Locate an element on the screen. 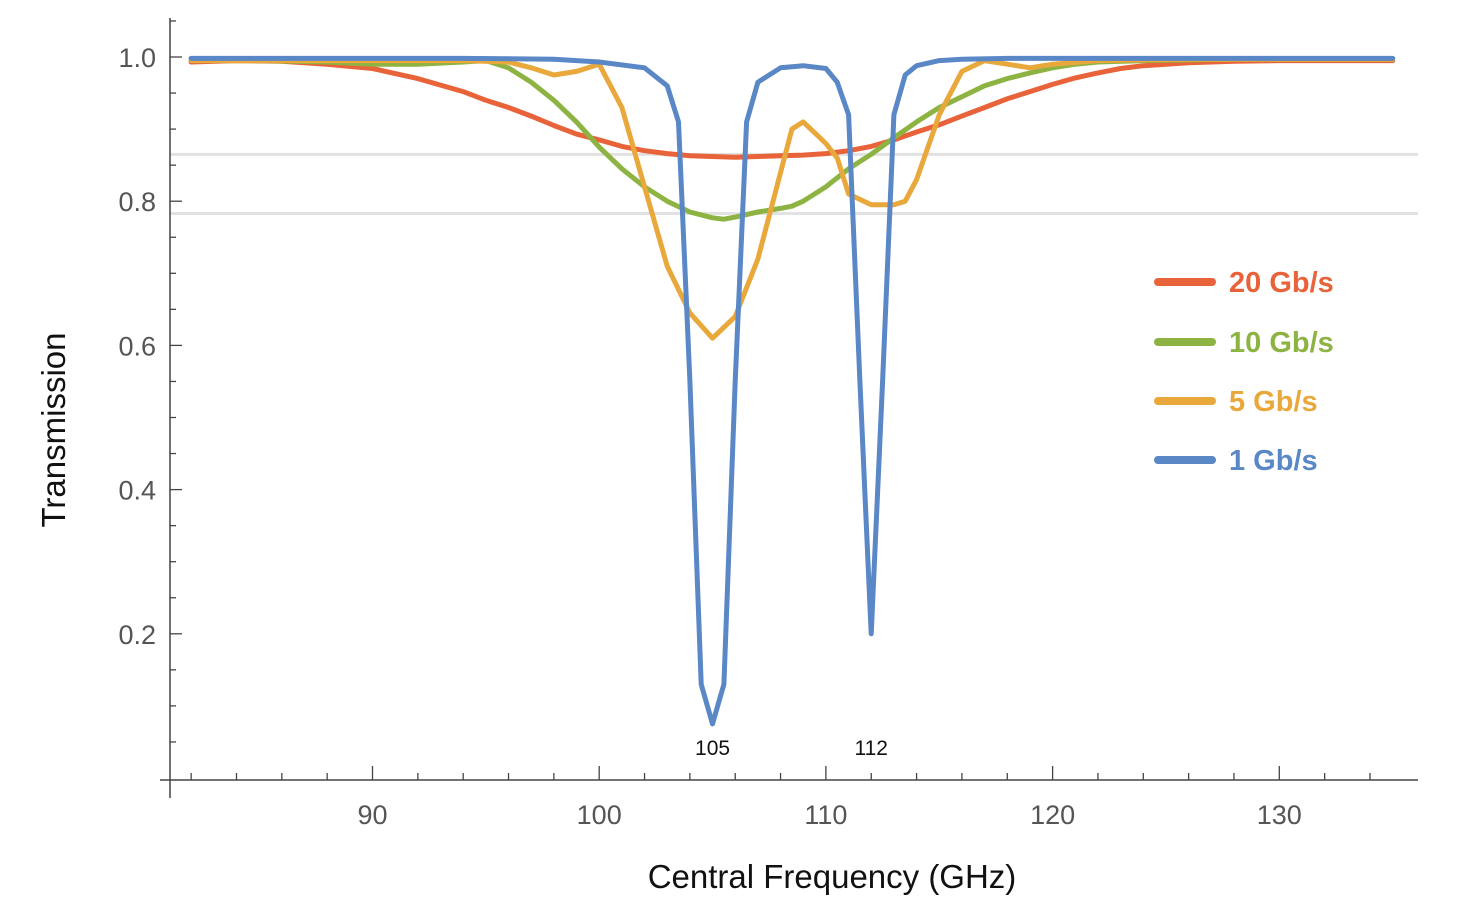 The height and width of the screenshot is (922, 1460). x-axis-title: Central Frequency (GHz) is located at coordinates (832, 876).